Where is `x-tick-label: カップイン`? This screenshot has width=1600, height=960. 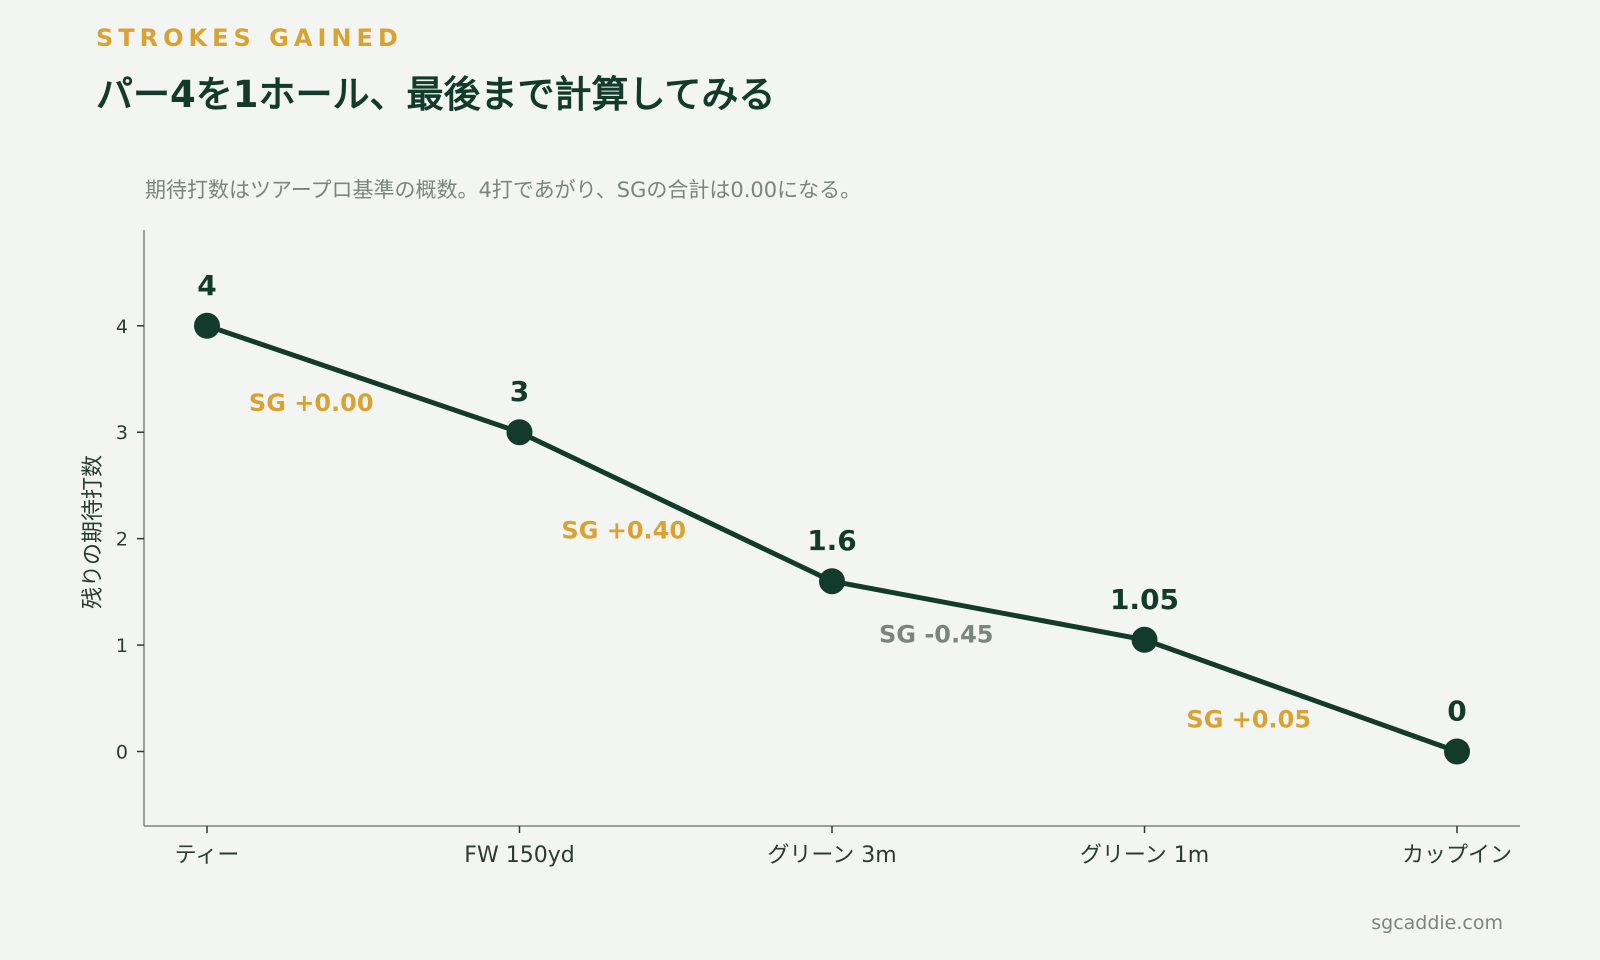 x-tick-label: カップイン is located at coordinates (1457, 855).